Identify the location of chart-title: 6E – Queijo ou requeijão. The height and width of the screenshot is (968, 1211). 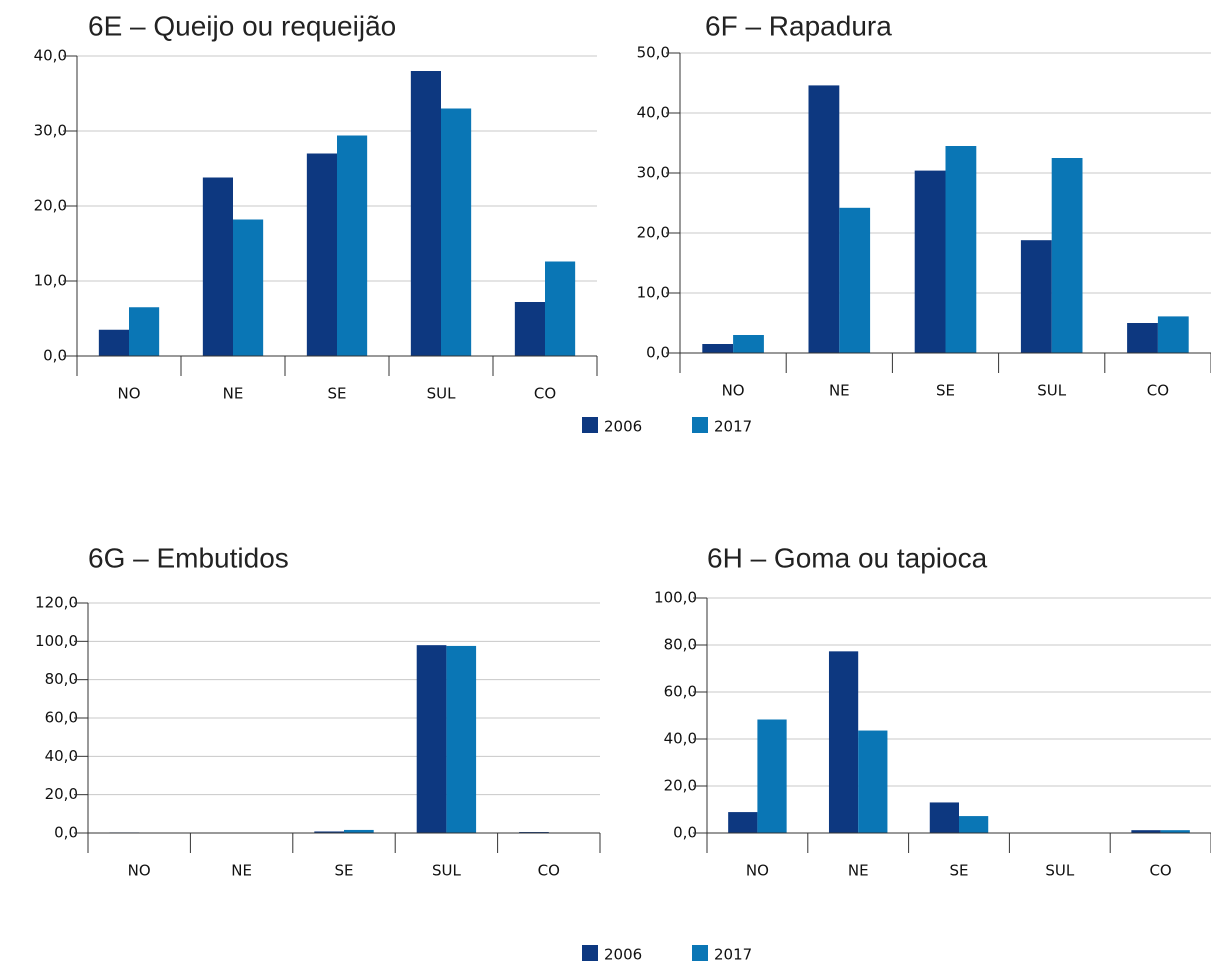
(242, 25).